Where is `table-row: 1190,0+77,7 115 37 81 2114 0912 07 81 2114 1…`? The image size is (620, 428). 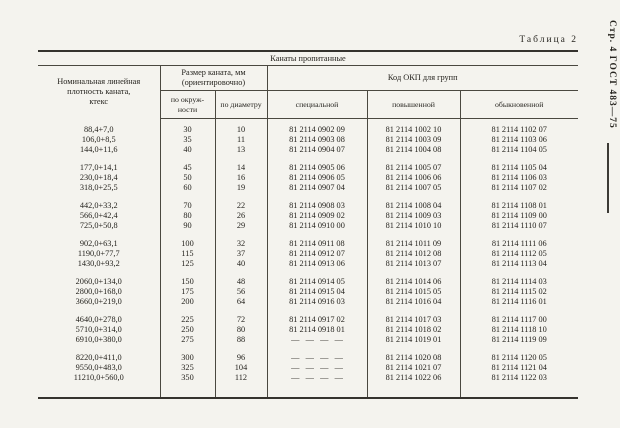 table-row: 1190,0+77,7 115 37 81 2114 0912 07 81 2114 1… is located at coordinates (308, 254).